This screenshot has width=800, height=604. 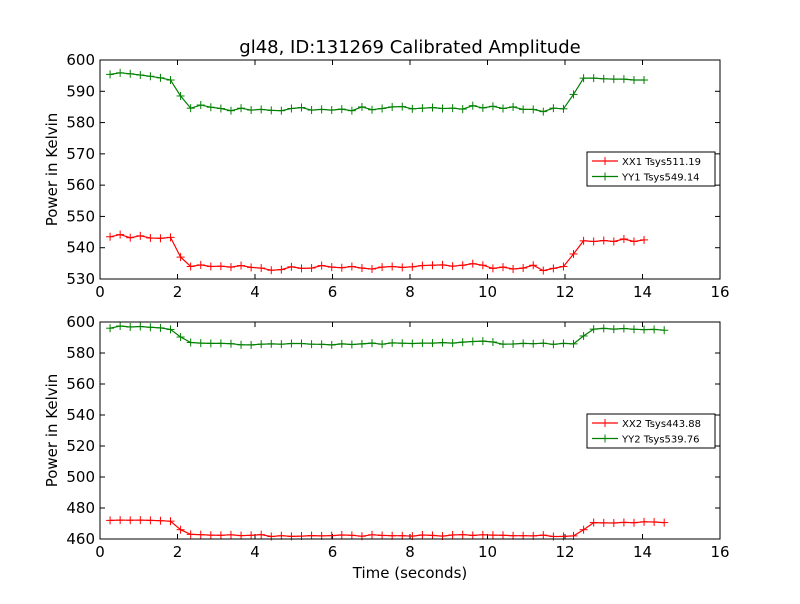 What do you see at coordinates (651, 169) in the screenshot?
I see `legend: XX1 Tsys511.19 YY1 Tsys549.14` at bounding box center [651, 169].